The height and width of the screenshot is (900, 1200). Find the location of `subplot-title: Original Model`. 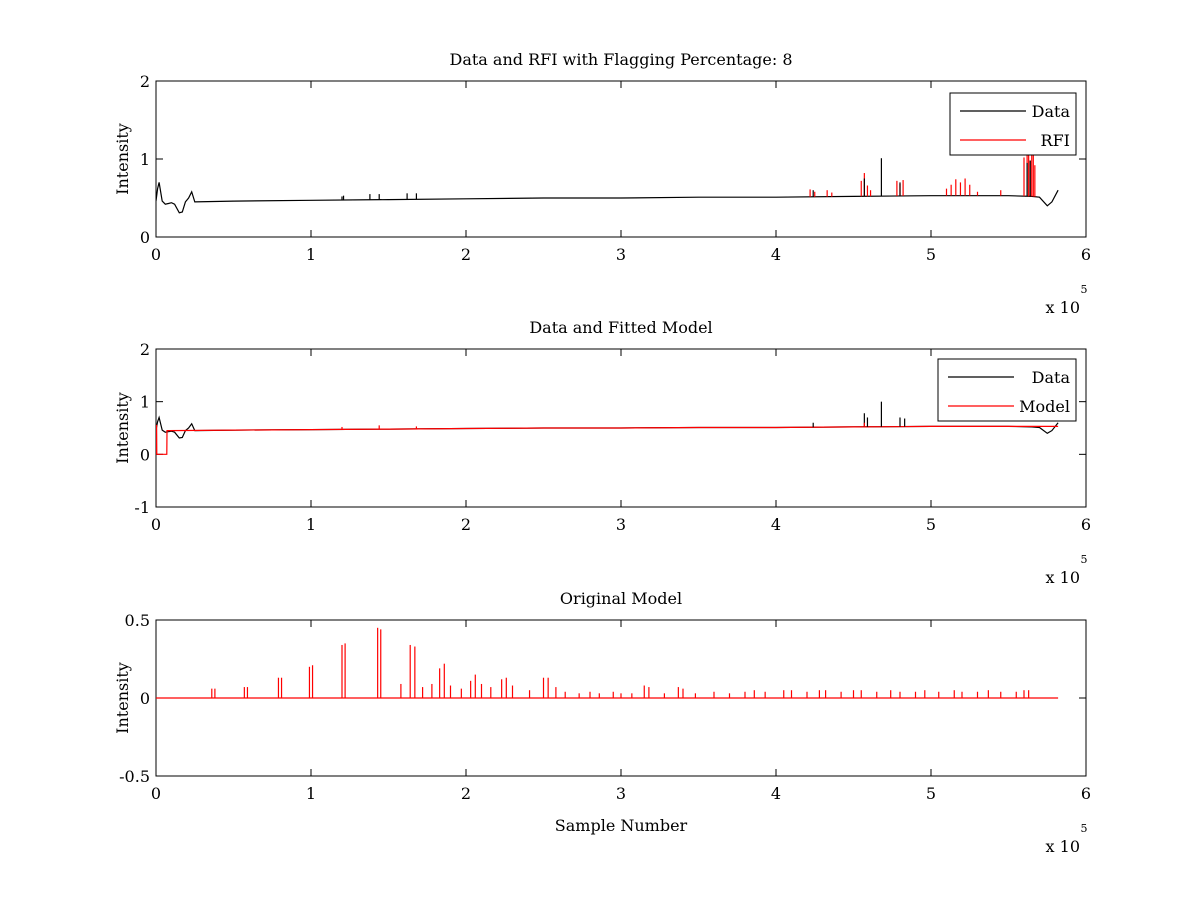

subplot-title: Original Model is located at coordinates (621, 598).